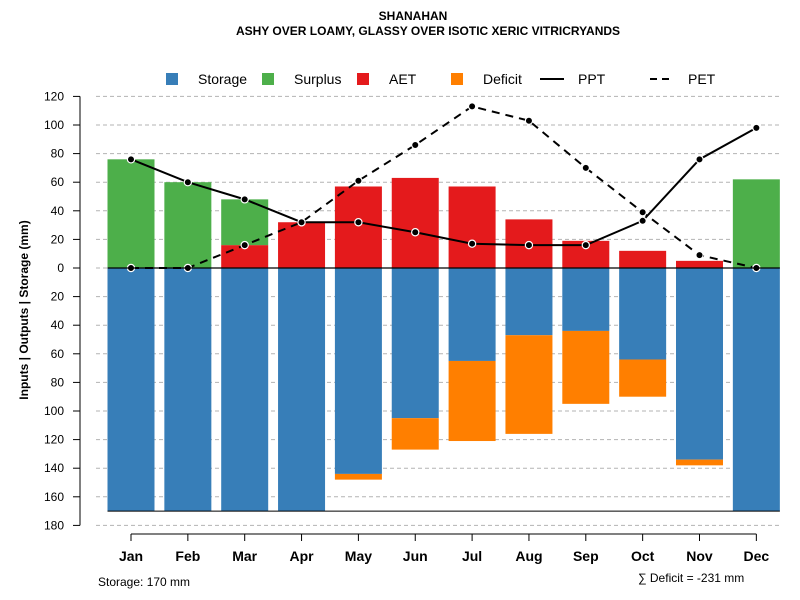 The width and height of the screenshot is (800, 600). Describe the element at coordinates (222, 79) in the screenshot. I see `legend-label: Storage` at that location.